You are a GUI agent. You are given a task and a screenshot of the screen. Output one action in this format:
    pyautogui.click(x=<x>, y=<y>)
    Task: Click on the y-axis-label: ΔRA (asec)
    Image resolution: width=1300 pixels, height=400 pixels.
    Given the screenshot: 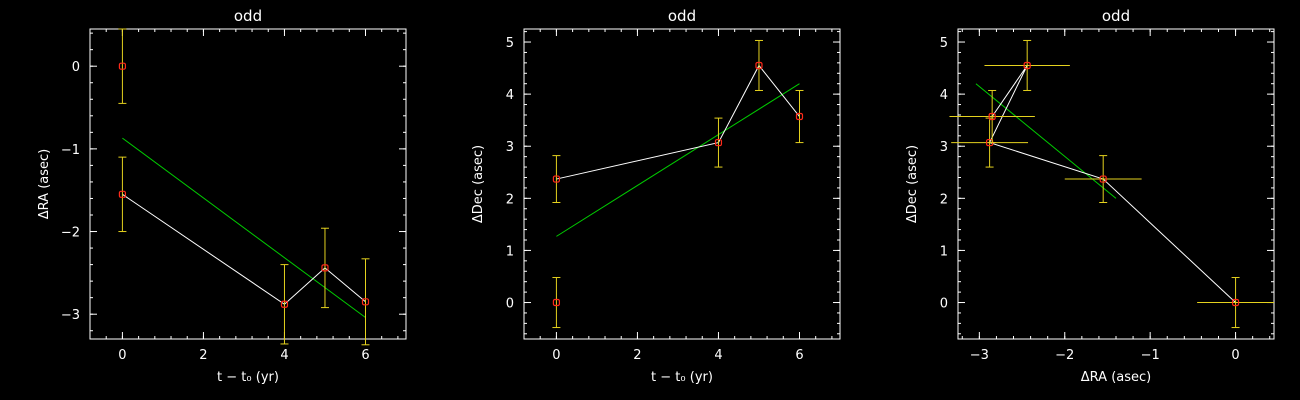 What is the action you would take?
    pyautogui.click(x=44, y=184)
    